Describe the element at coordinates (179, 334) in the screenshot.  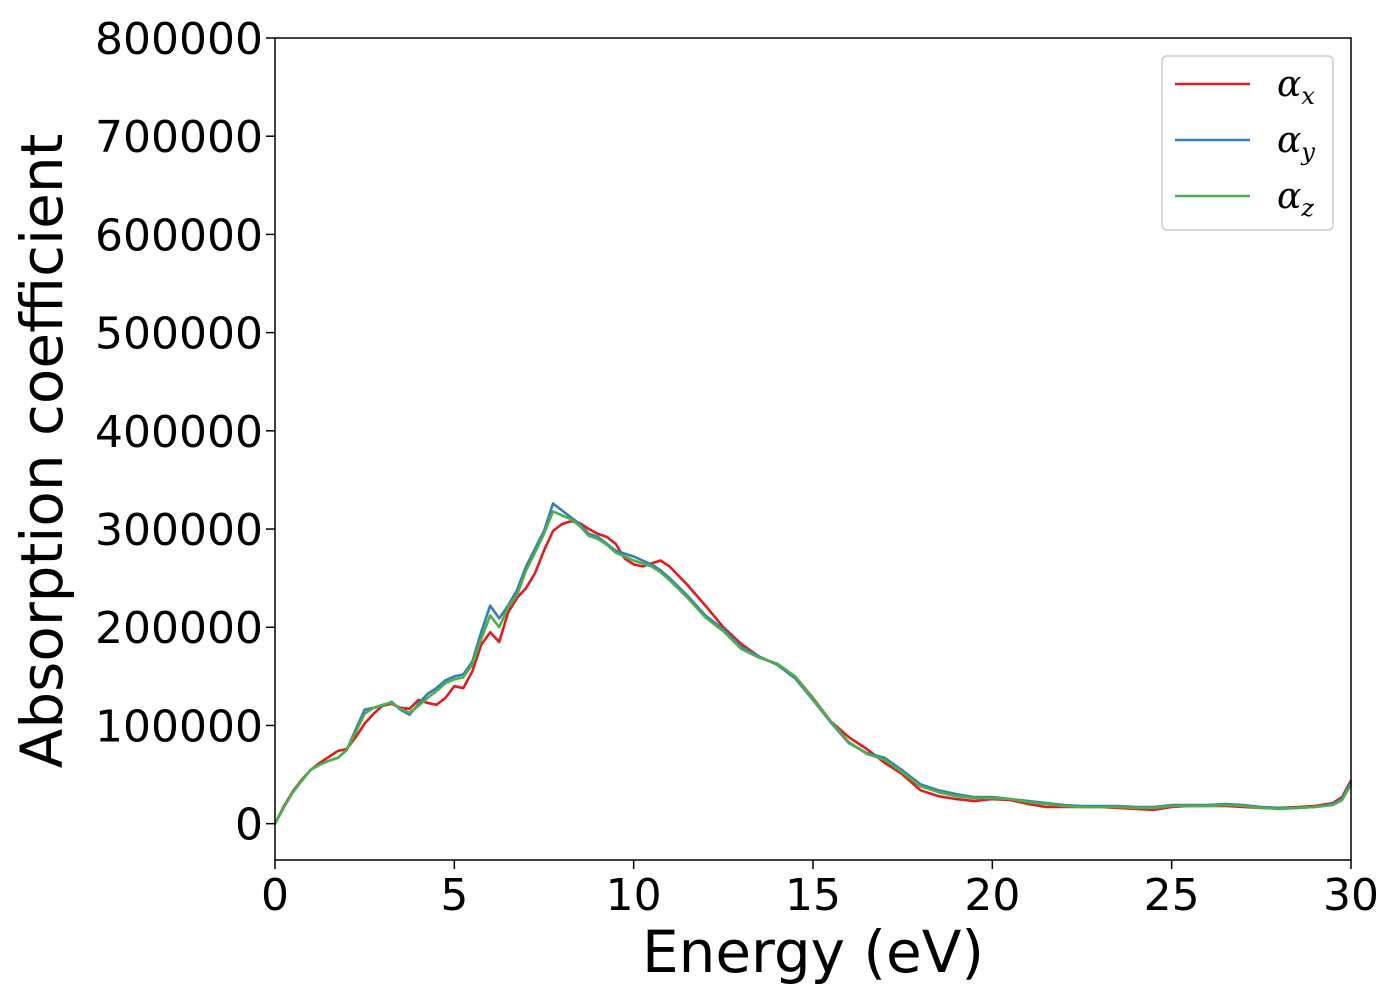
I see `y-tick-label: 500000` at that location.